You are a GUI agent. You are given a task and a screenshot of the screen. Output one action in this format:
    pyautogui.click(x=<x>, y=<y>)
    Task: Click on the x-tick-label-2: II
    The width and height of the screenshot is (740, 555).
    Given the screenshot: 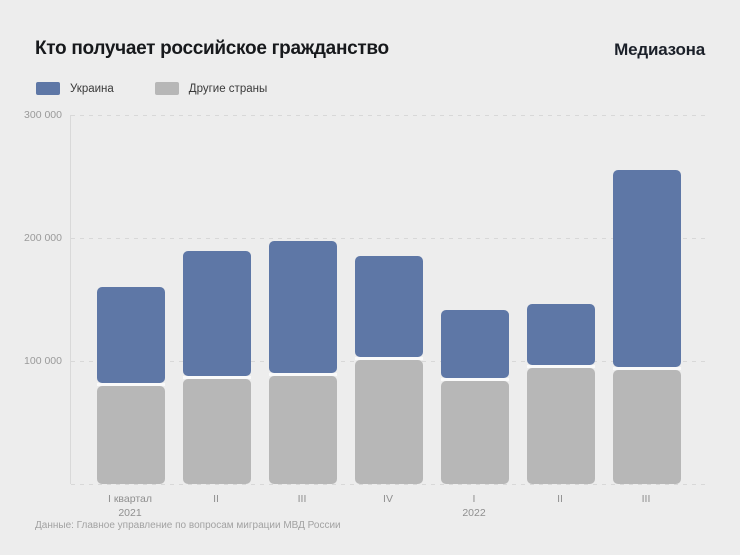 What is the action you would take?
    pyautogui.click(x=216, y=499)
    